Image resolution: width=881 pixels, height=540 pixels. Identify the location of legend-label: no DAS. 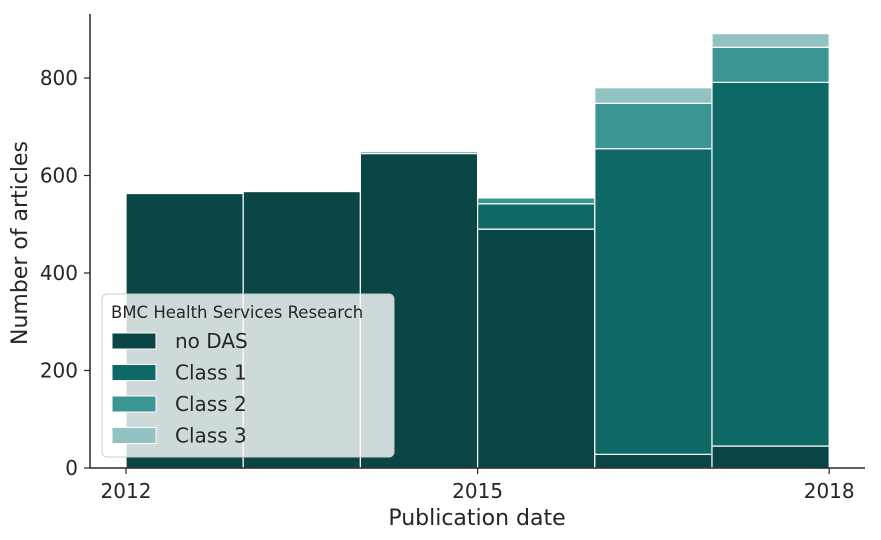
(211, 341).